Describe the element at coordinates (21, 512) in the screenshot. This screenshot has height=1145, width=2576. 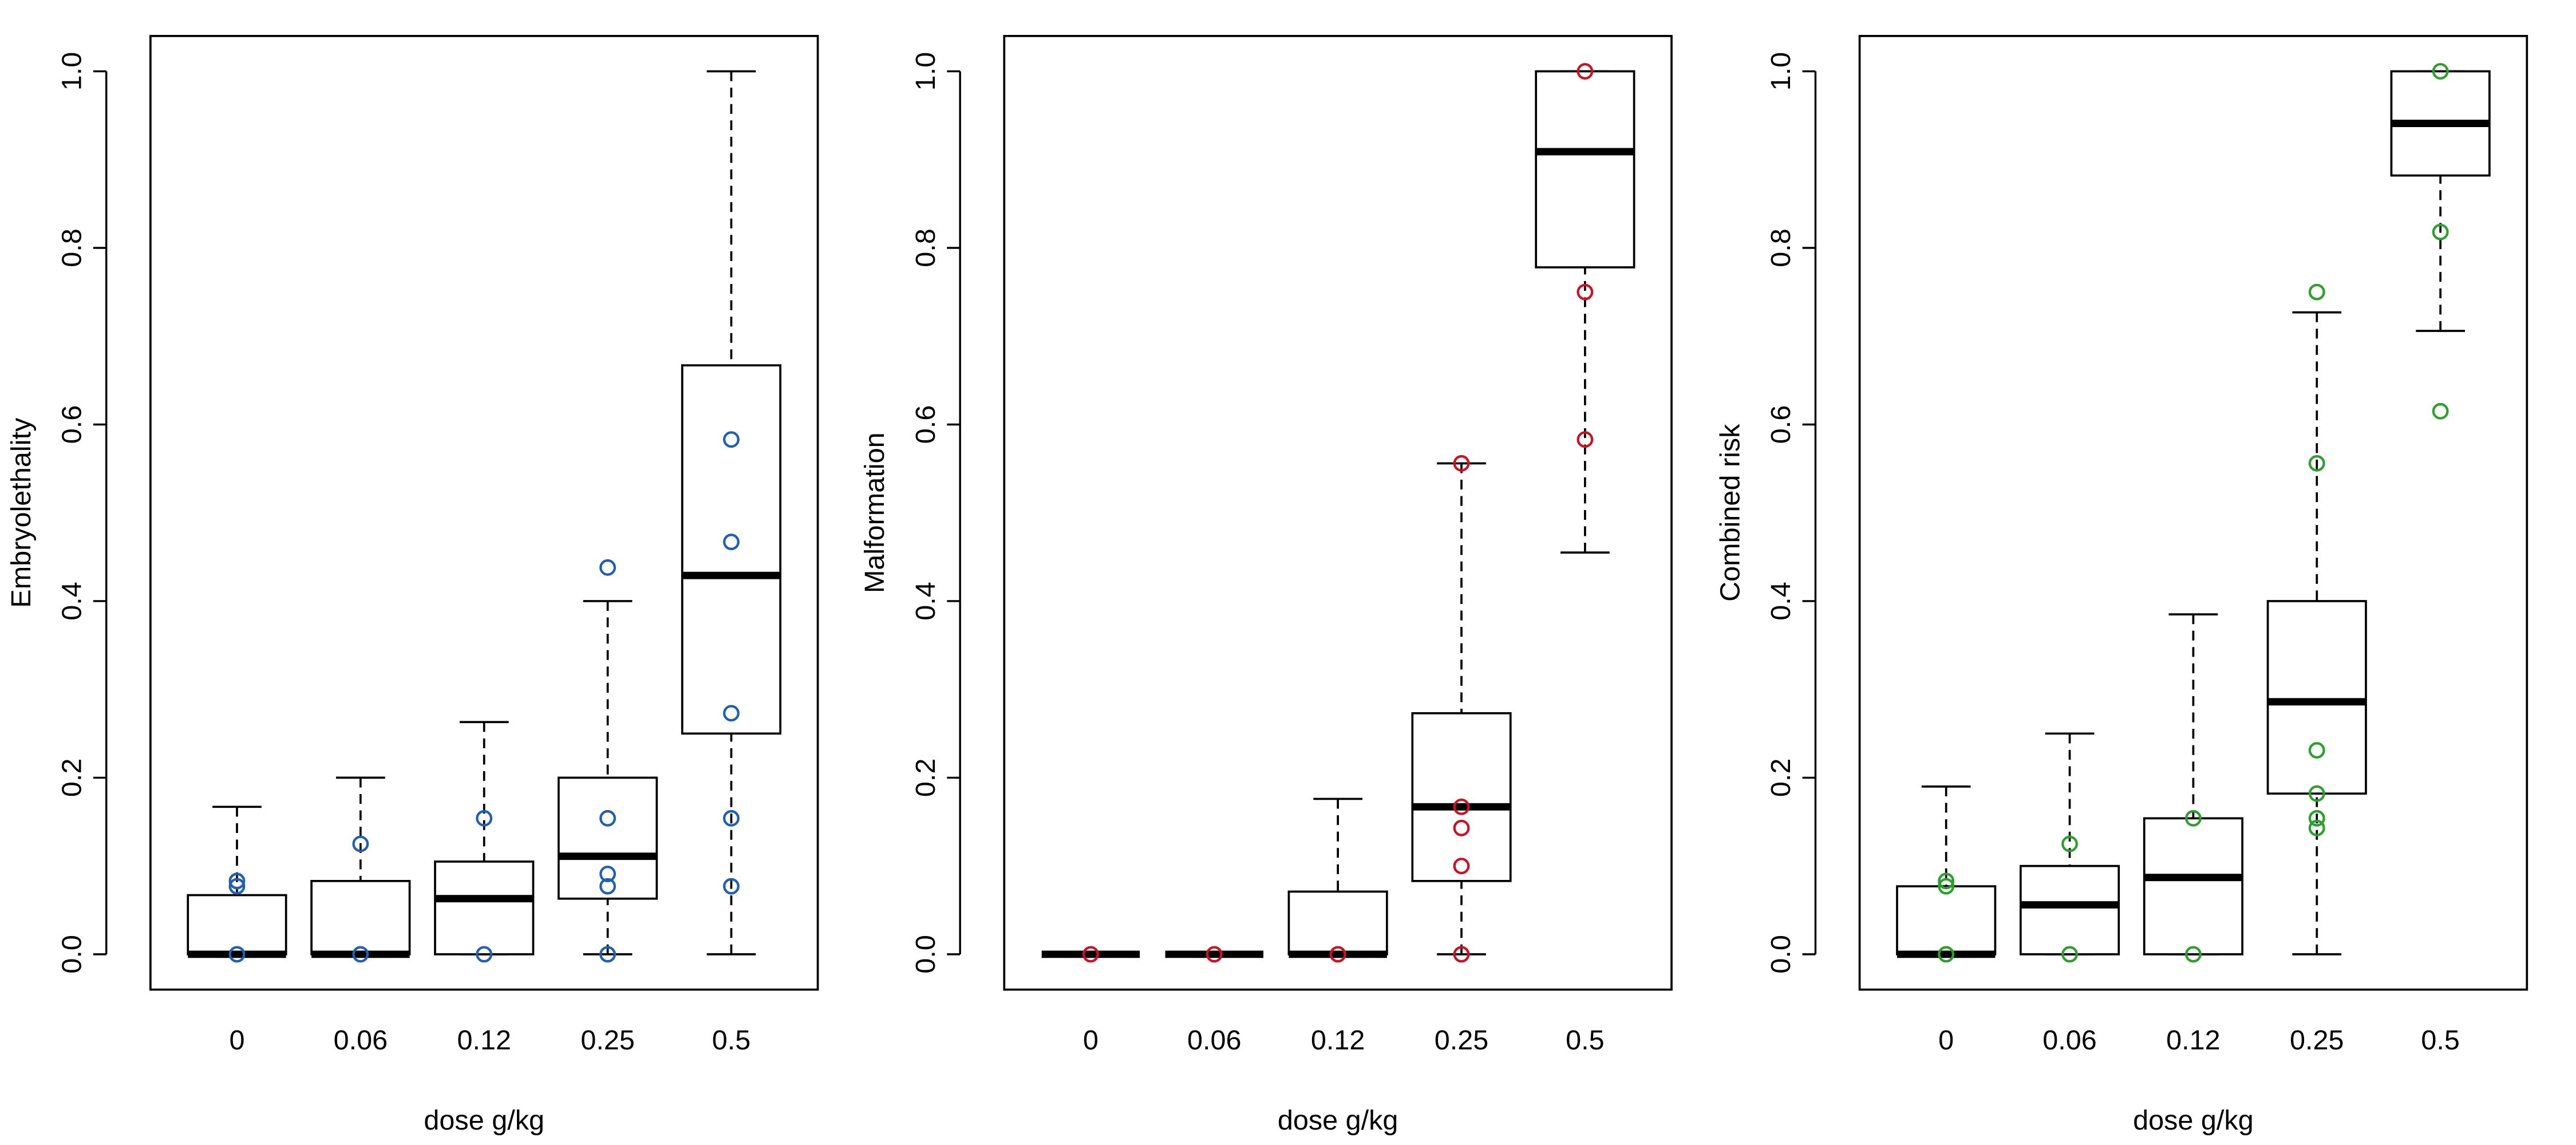
I see `y-axis-label: Embryolethality` at that location.